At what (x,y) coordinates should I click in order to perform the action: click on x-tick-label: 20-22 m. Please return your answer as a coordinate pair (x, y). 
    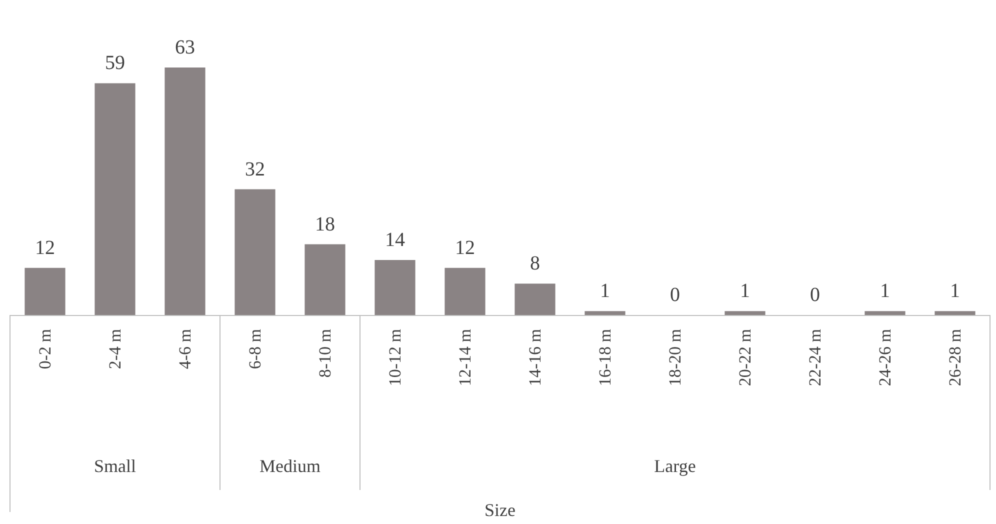
    Looking at the image, I should click on (745, 357).